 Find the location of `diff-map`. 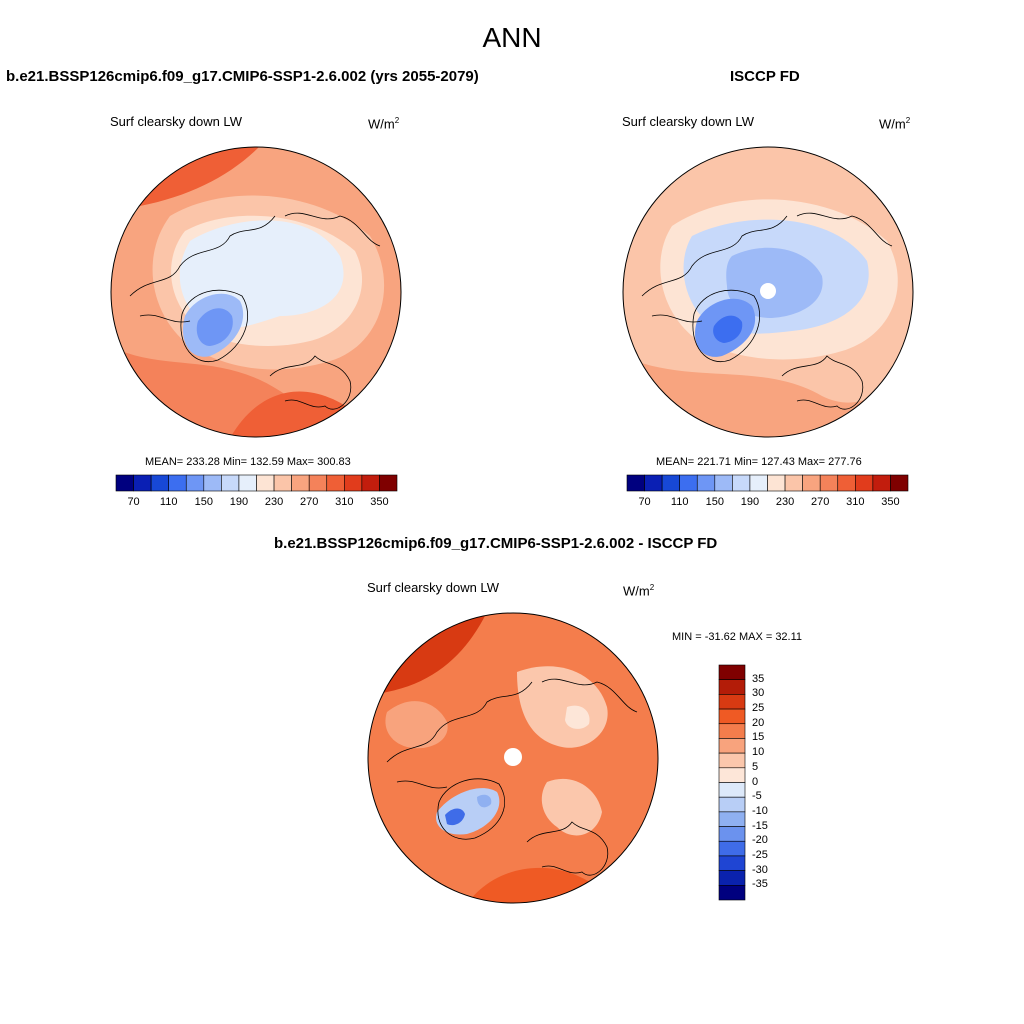

diff-map is located at coordinates (513, 758).